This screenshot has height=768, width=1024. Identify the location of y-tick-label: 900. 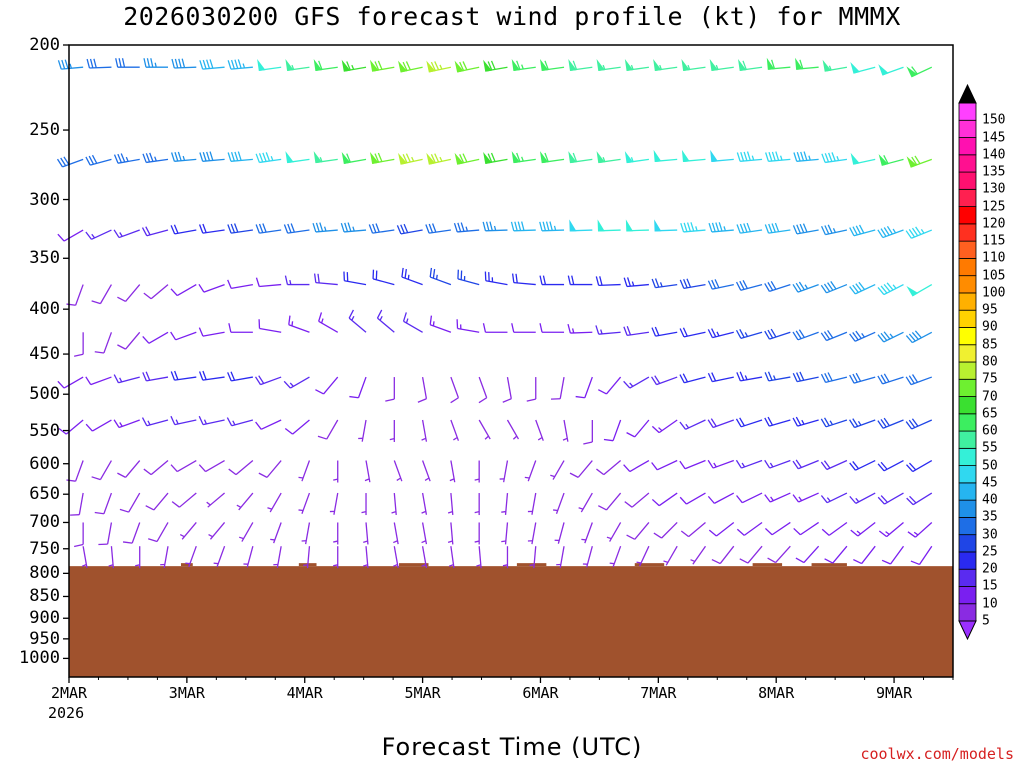
(44, 618).